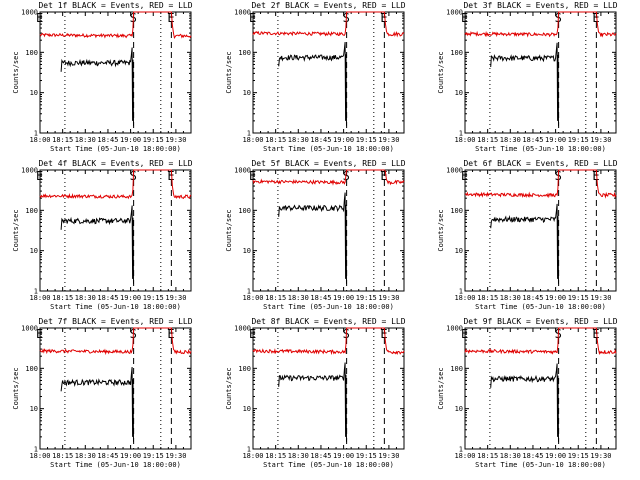 This screenshot has height=480, width=640. What do you see at coordinates (328, 5) in the screenshot?
I see `panel-title: Det 2f BLACK = Events, RED = LLD` at bounding box center [328, 5].